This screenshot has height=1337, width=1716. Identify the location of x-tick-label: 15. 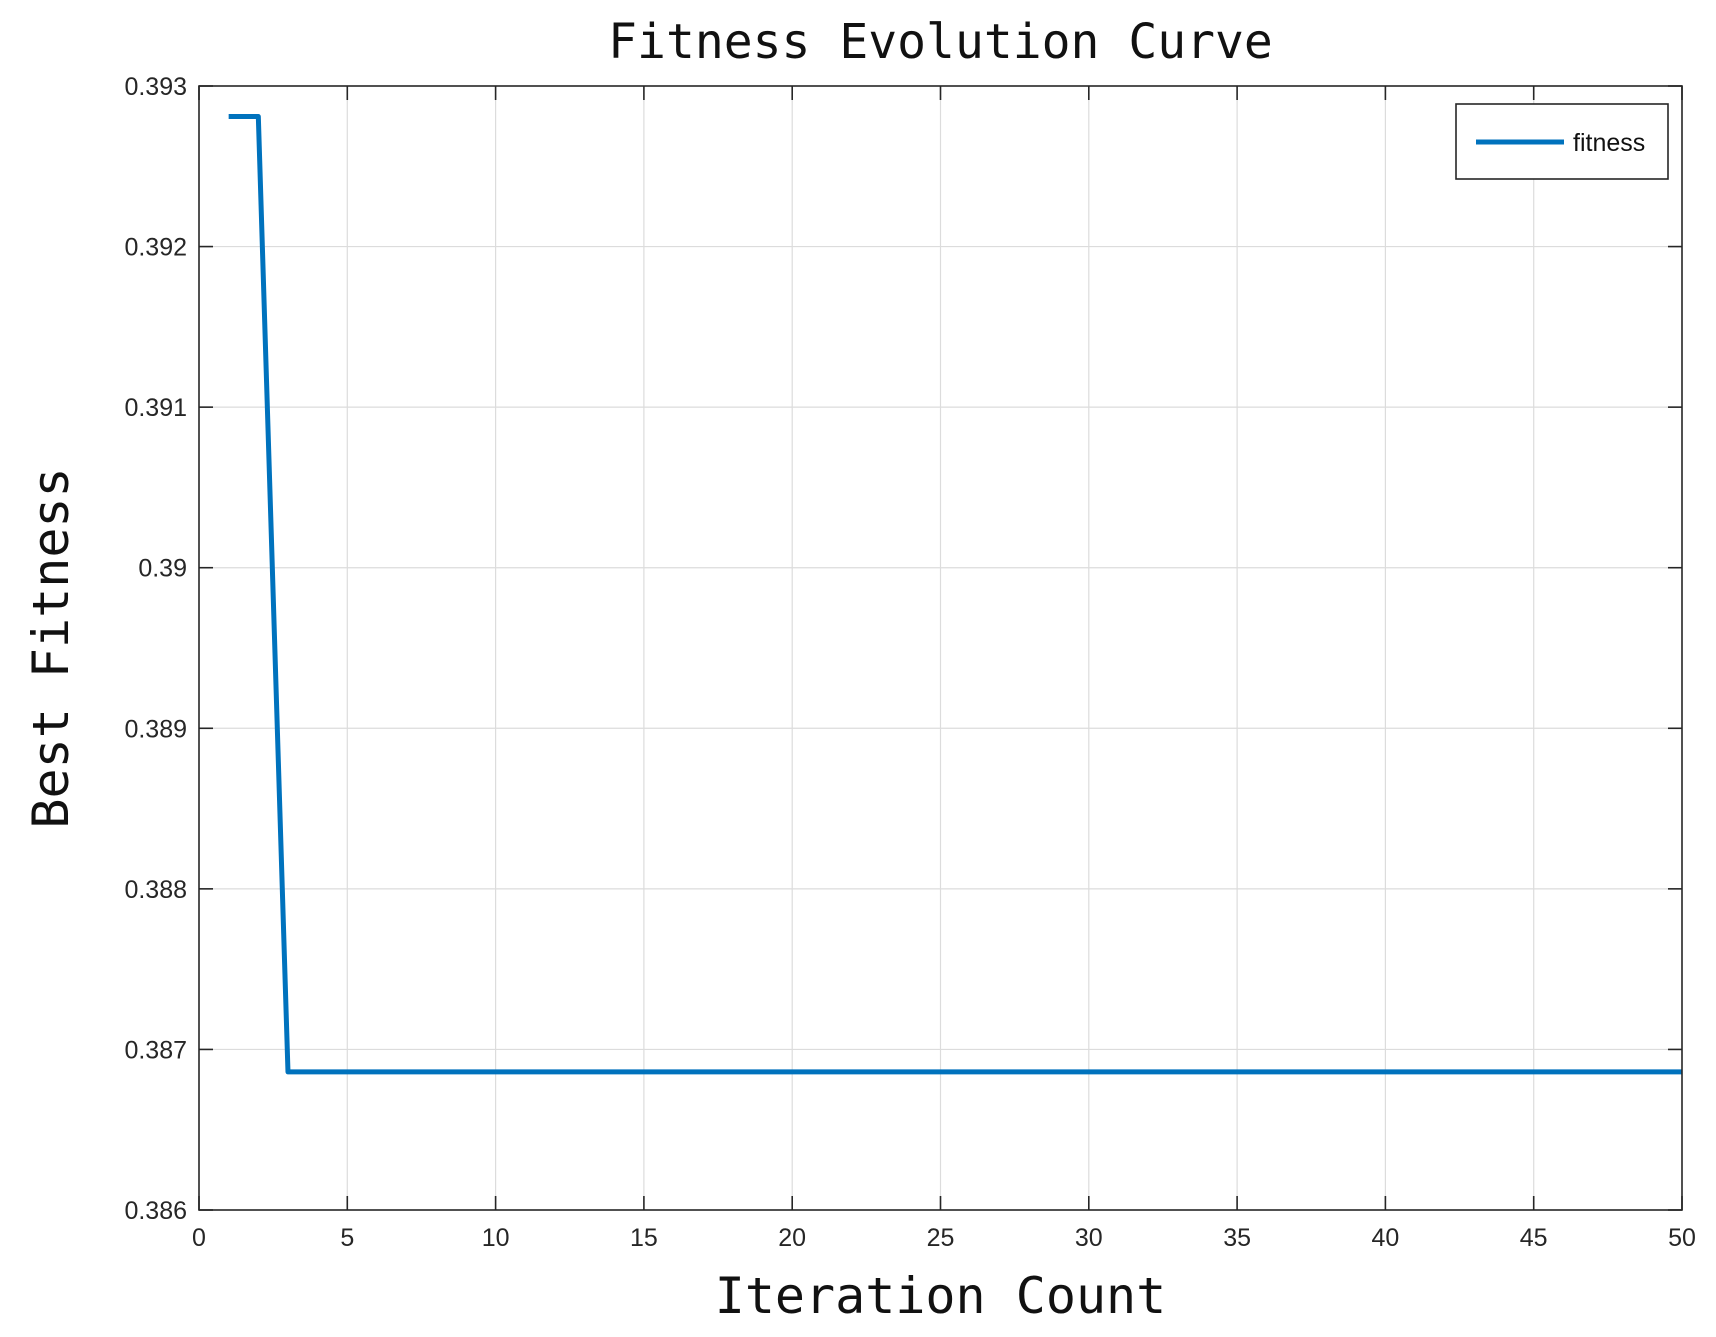
(644, 1238).